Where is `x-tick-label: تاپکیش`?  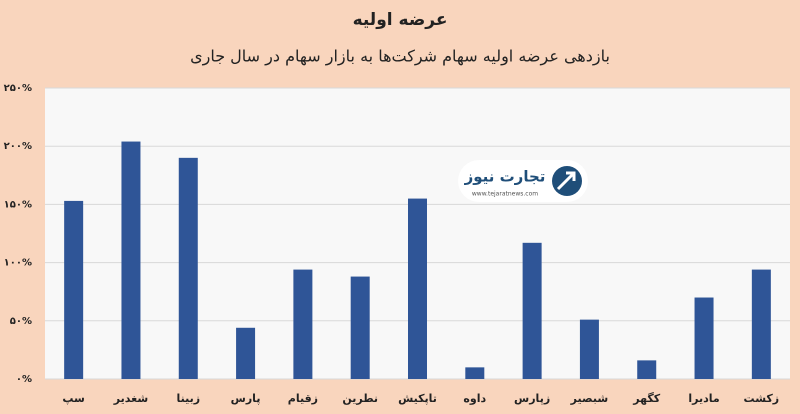
x-tick-label: تاپکیش is located at coordinates (417, 398).